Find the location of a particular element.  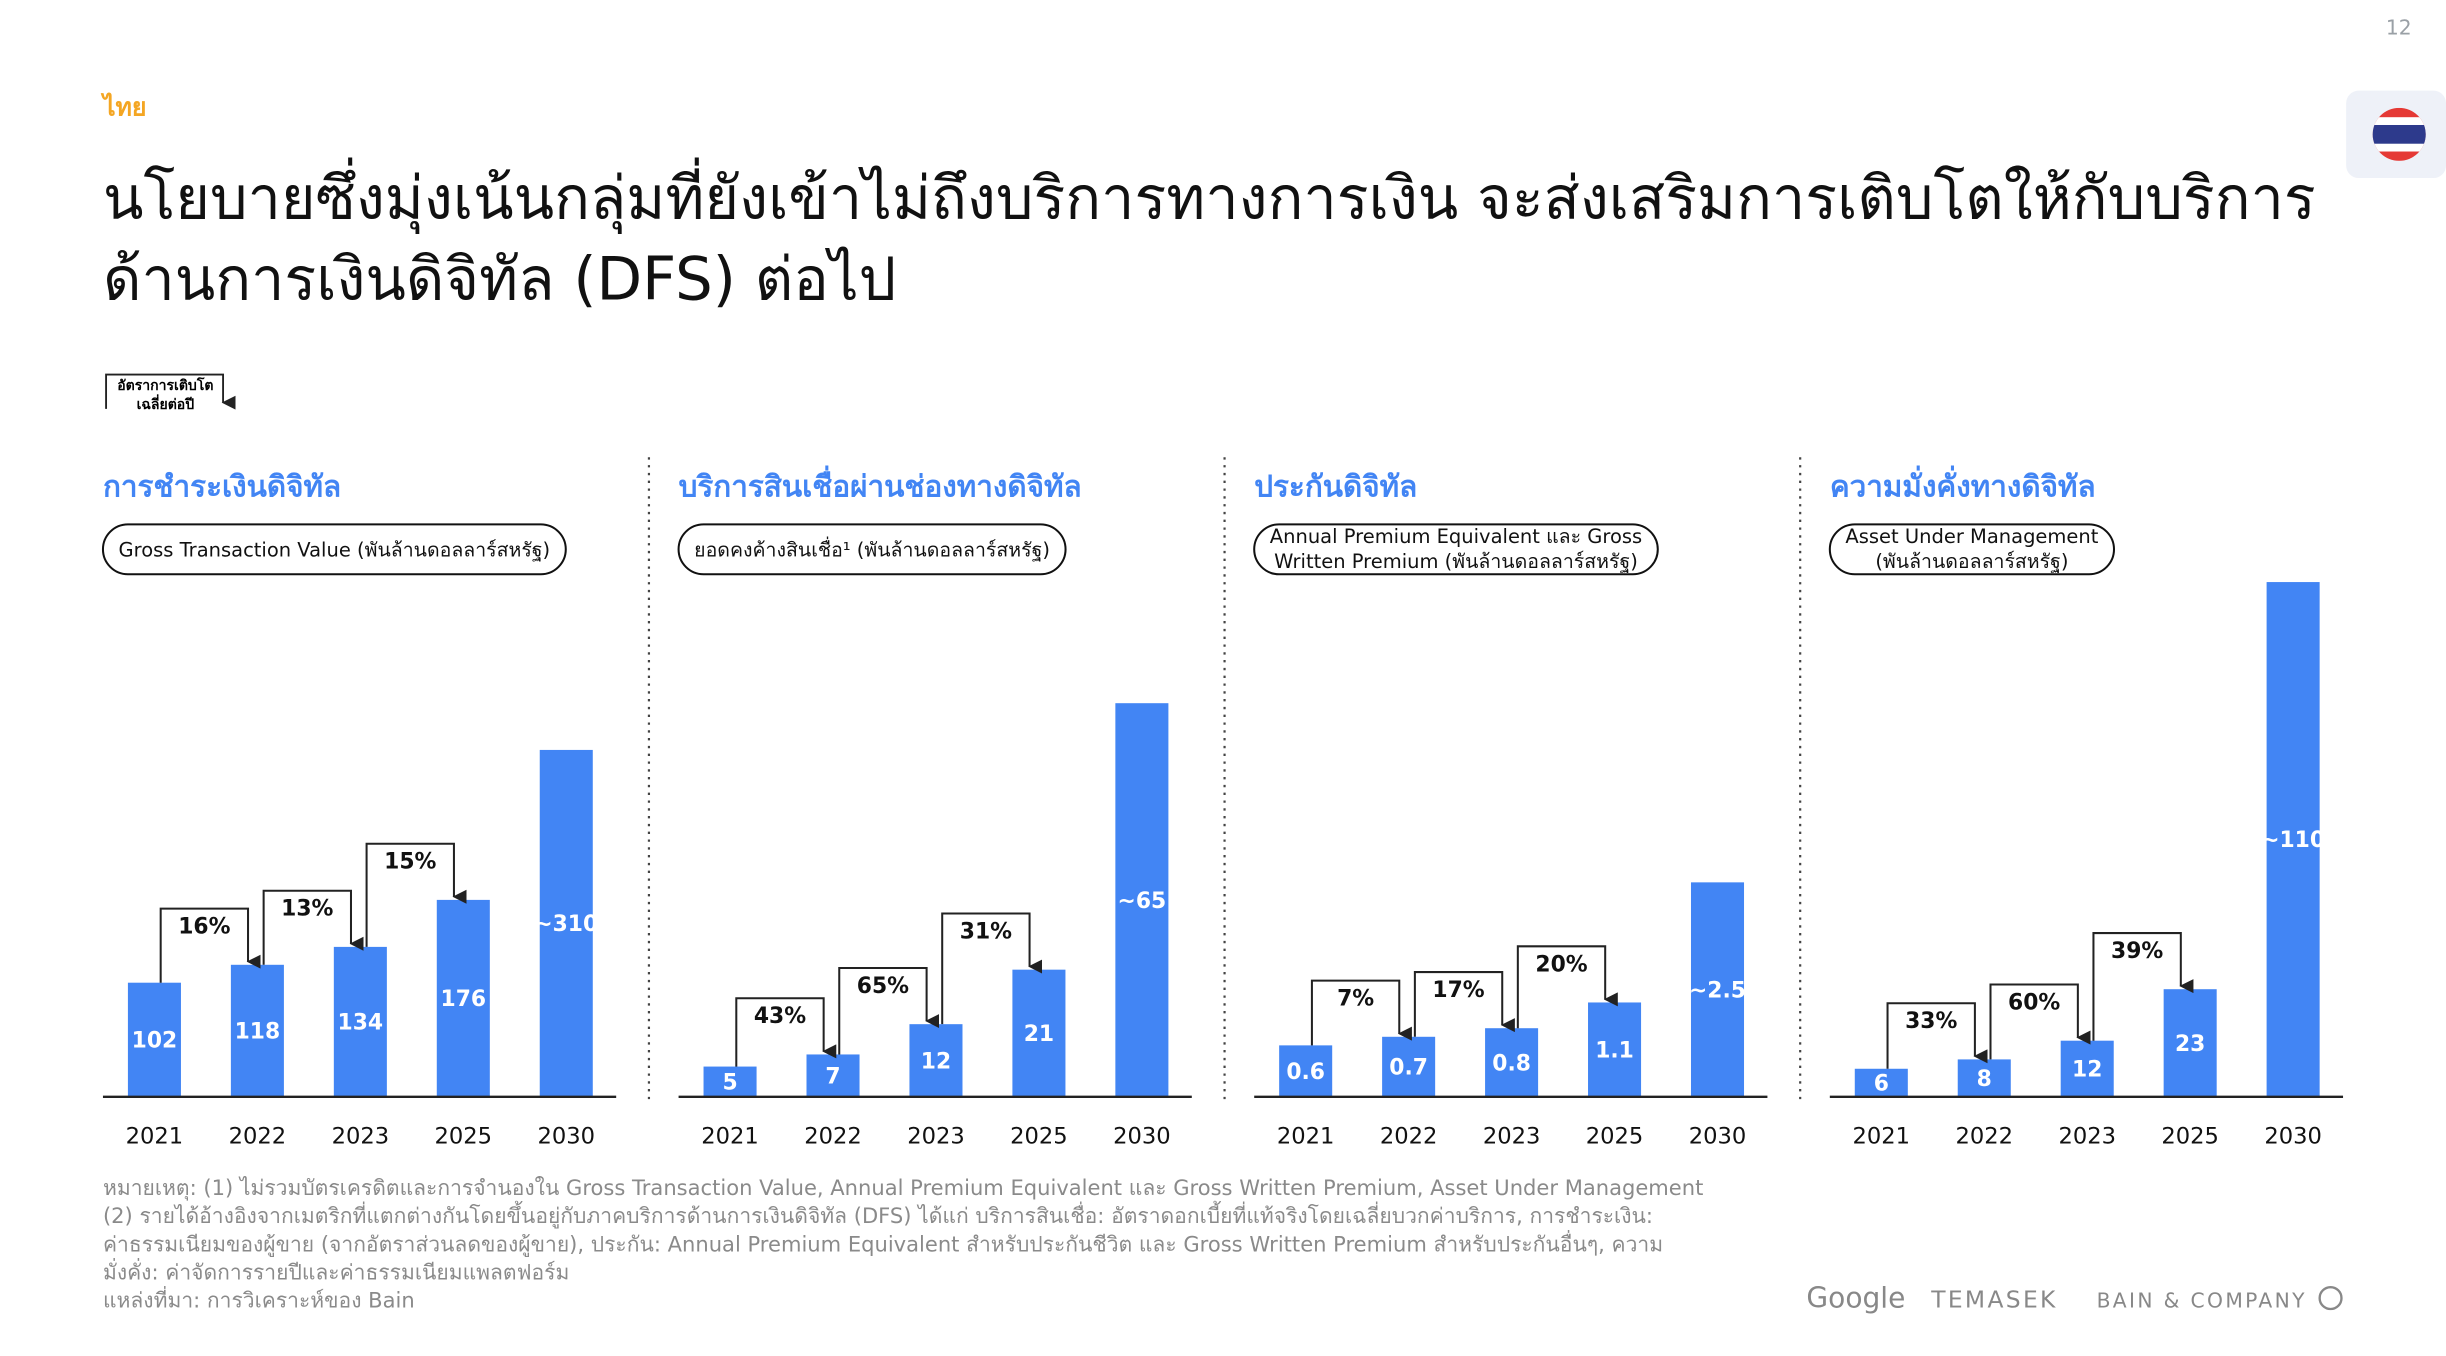

growth-label: 31% is located at coordinates (986, 931).